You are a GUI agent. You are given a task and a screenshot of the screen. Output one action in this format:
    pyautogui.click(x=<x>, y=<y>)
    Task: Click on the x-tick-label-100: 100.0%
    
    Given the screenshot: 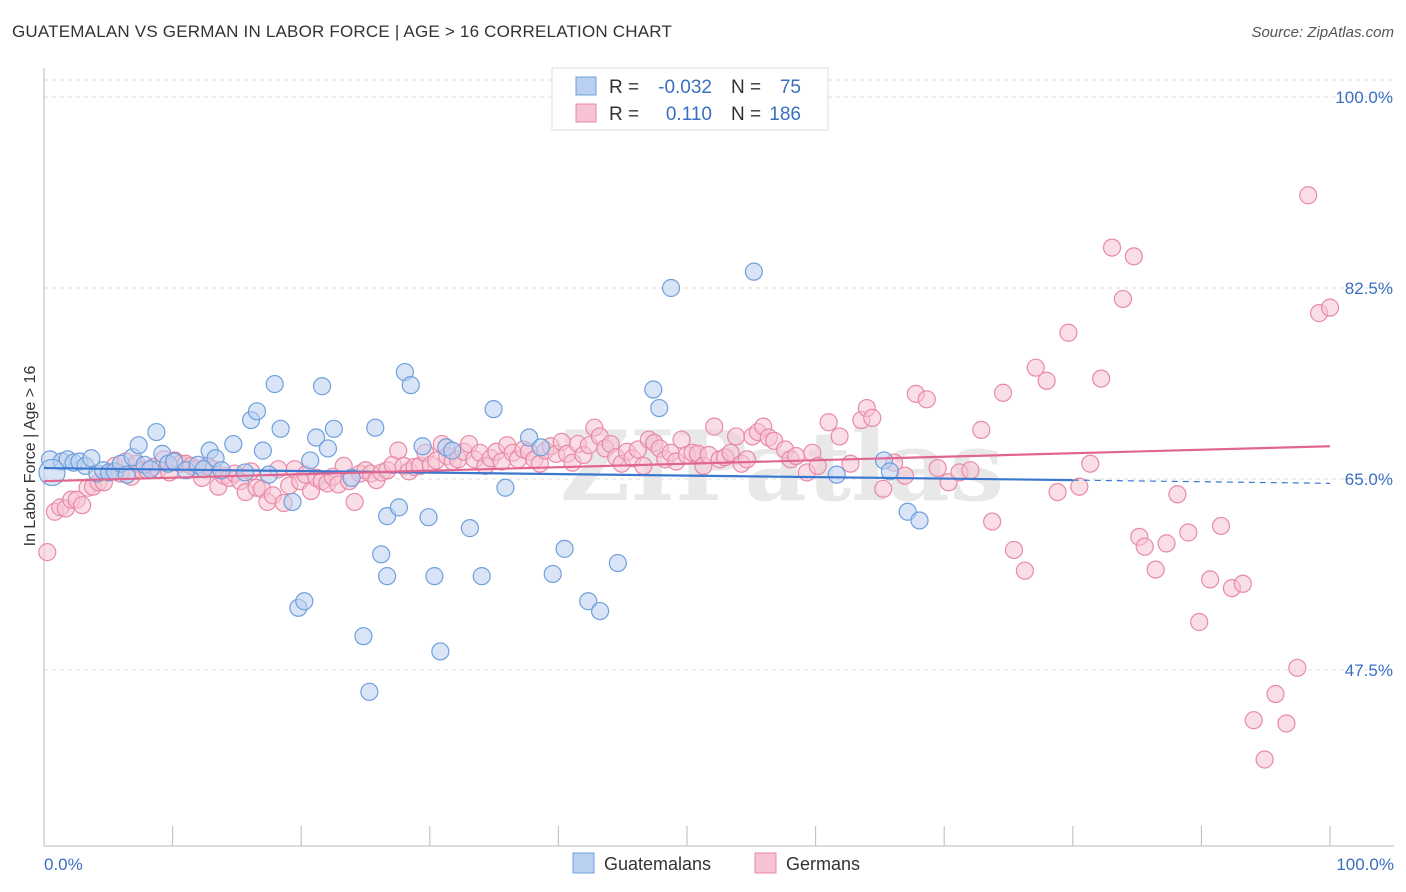 What is the action you would take?
    pyautogui.click(x=1365, y=864)
    